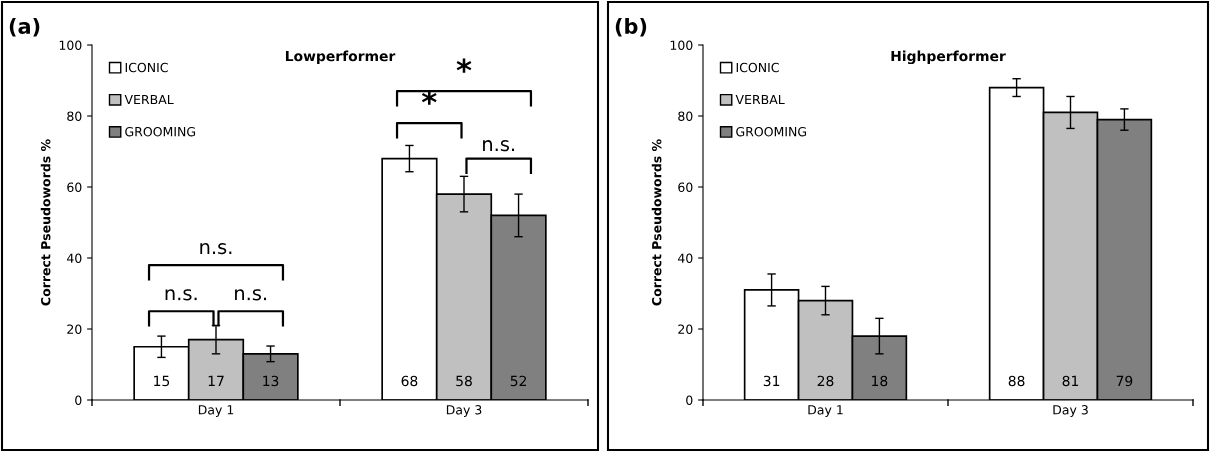 This screenshot has width=1212, height=452. Describe the element at coordinates (771, 381) in the screenshot. I see `data-label: 31` at that location.